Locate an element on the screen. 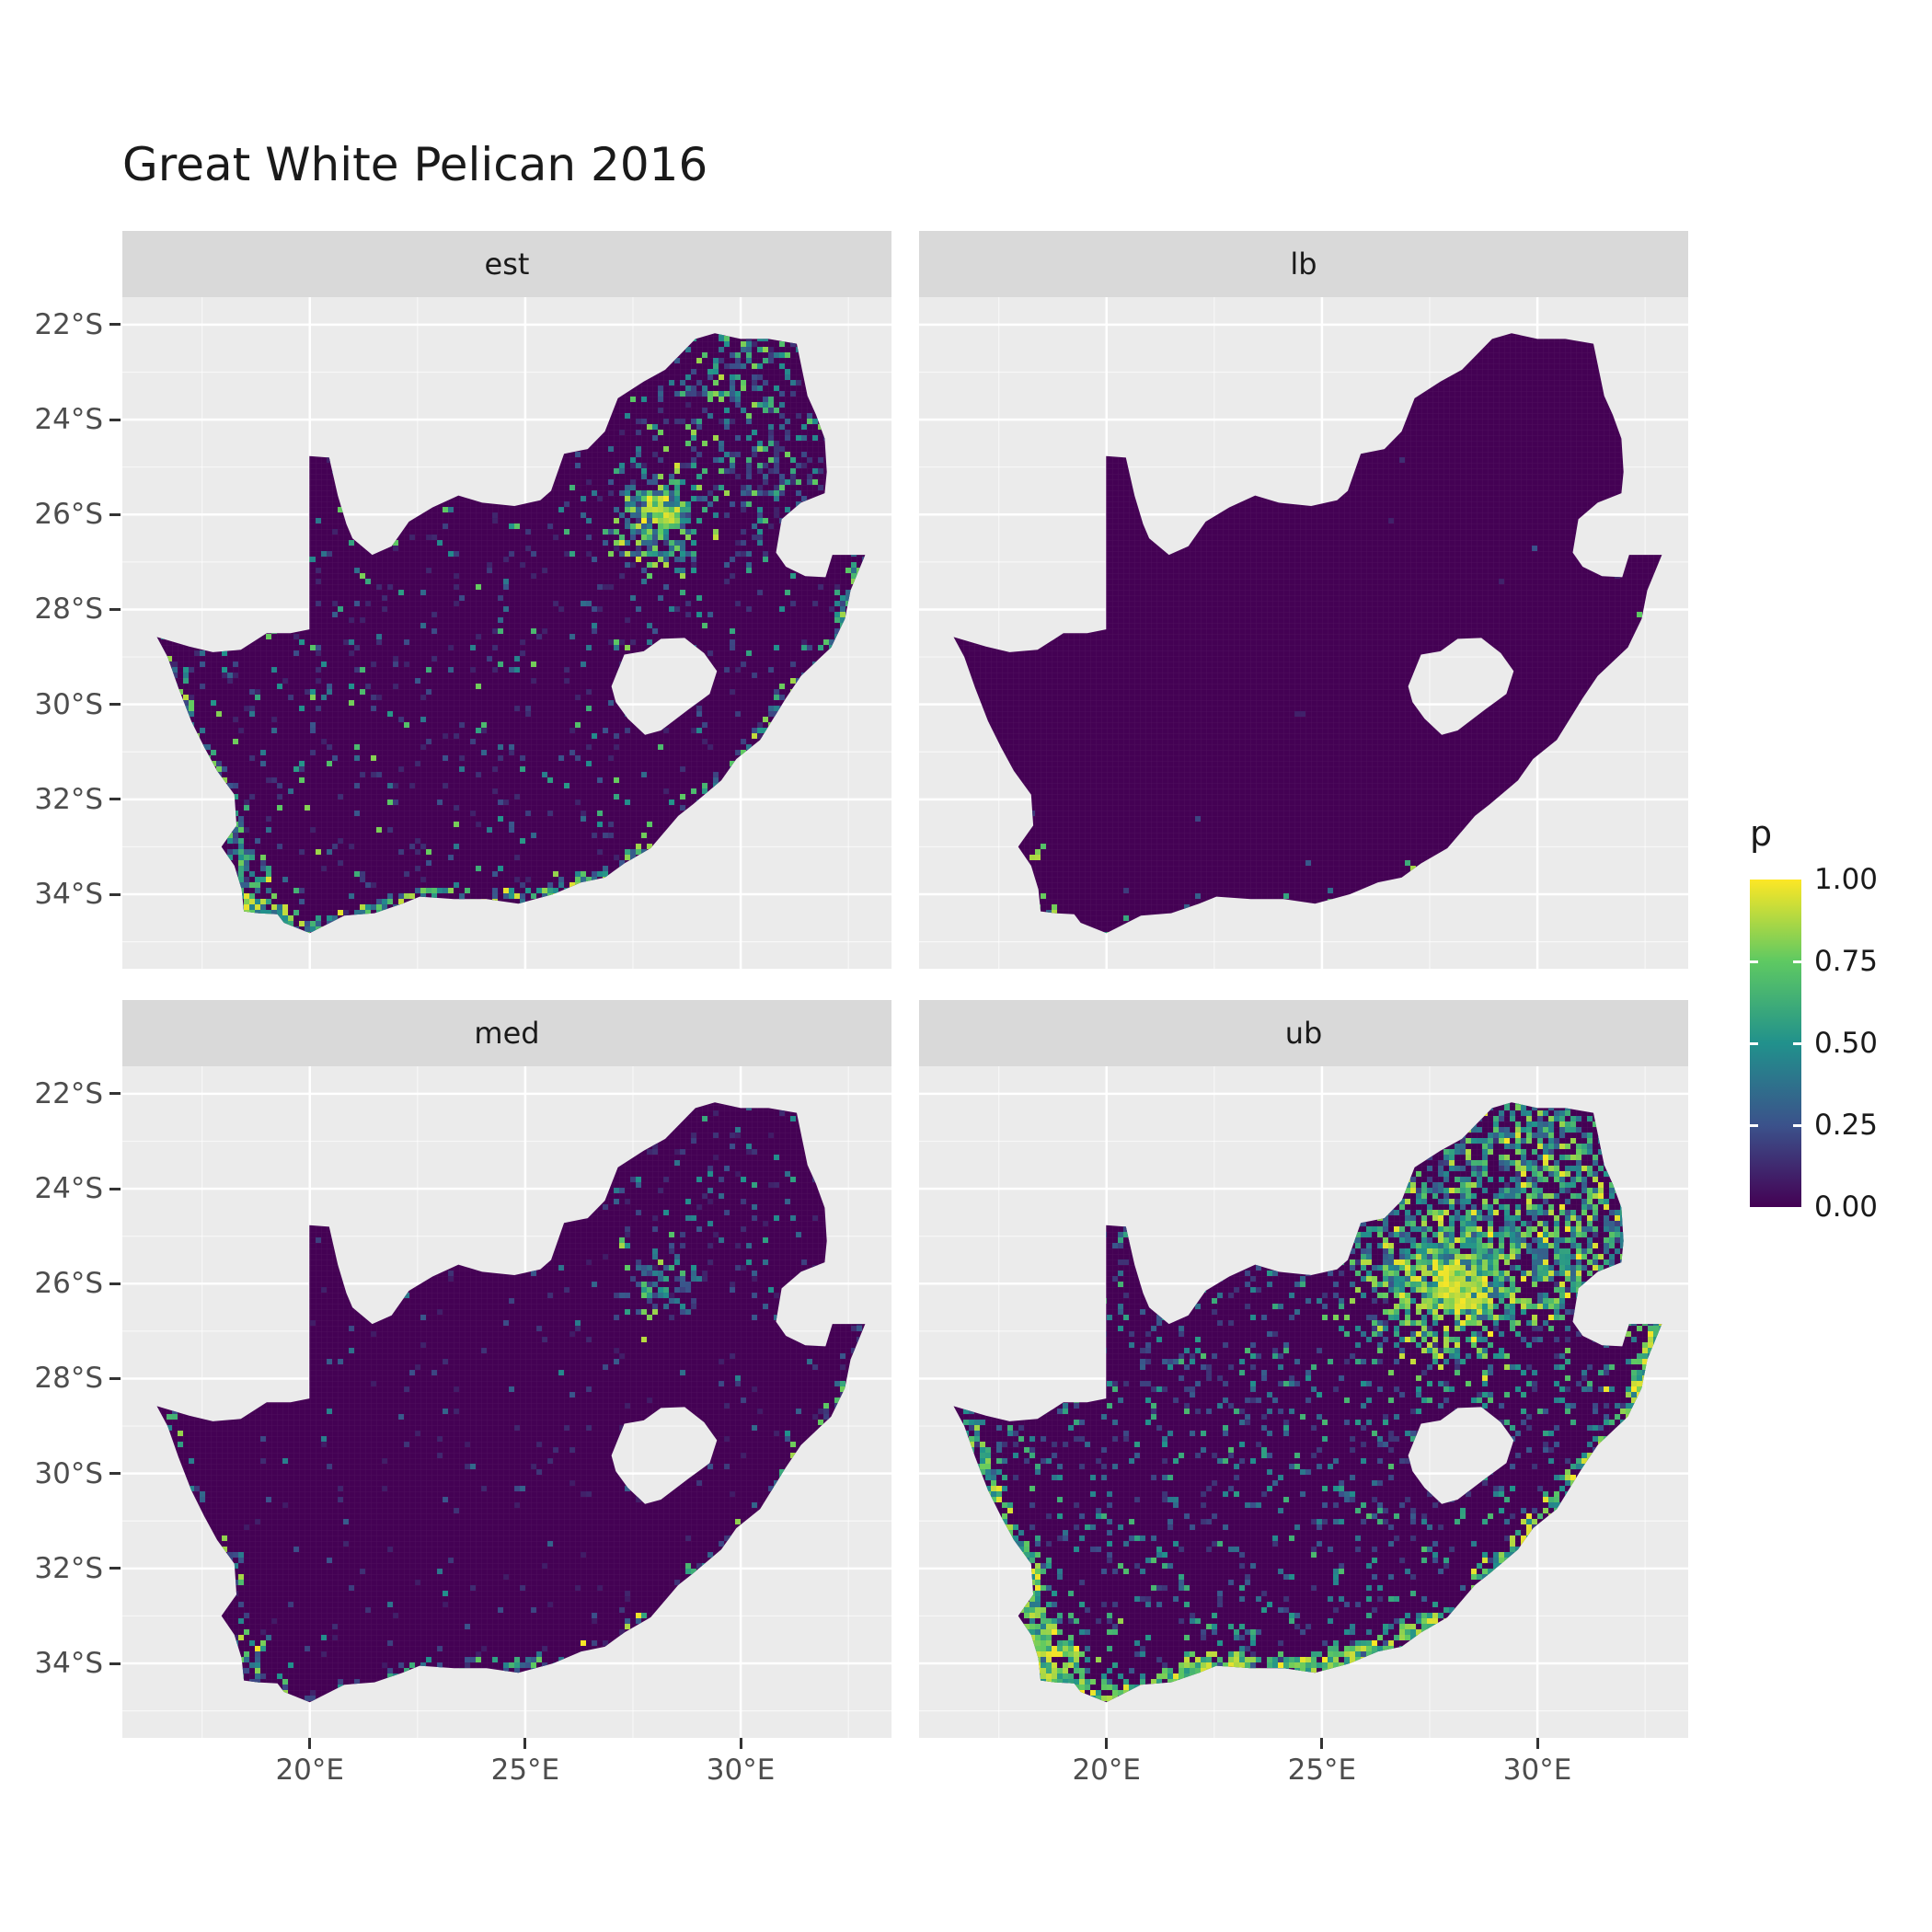  map-svg-med is located at coordinates (506, 1402).